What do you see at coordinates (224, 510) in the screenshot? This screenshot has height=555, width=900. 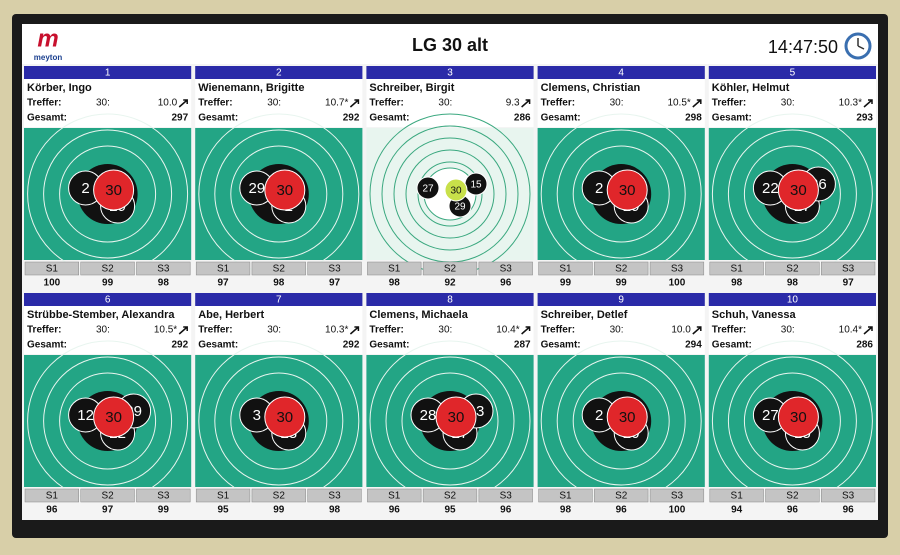 I see `series-score: 95` at bounding box center [224, 510].